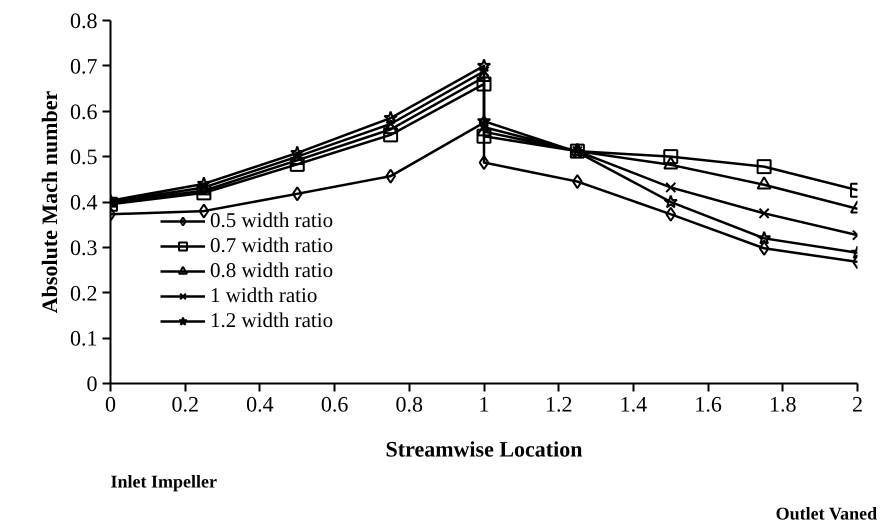 The image size is (887, 528). I want to click on x-tick-label: 1, so click(484, 404).